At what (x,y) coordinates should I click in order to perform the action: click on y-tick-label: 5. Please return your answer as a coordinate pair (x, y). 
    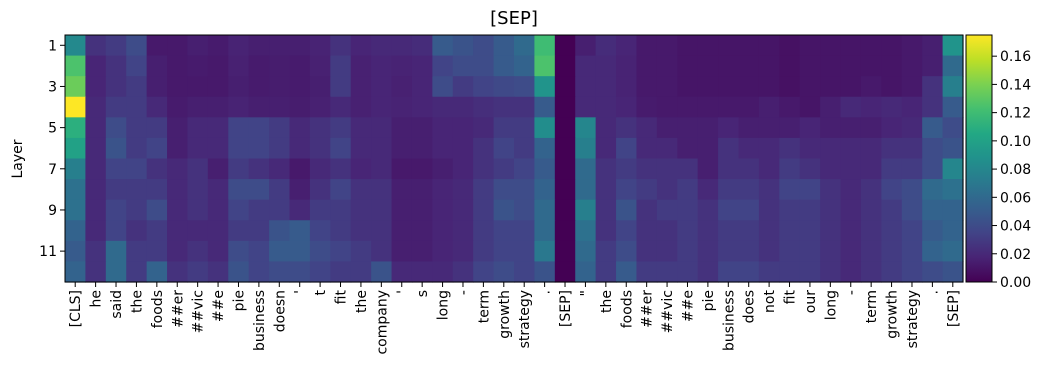
    Looking at the image, I should click on (52, 129).